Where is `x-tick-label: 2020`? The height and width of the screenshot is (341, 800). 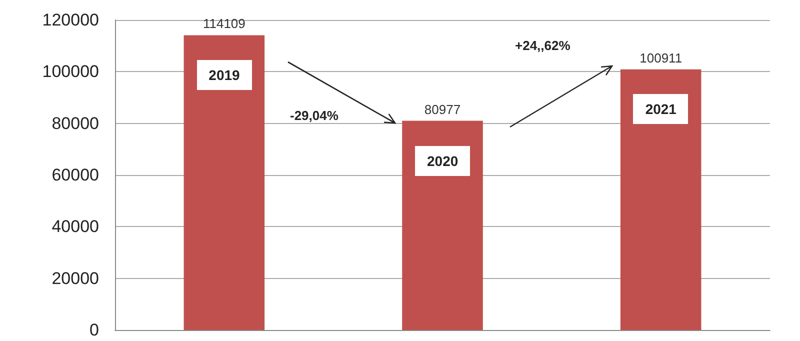
x-tick-label: 2020 is located at coordinates (442, 161).